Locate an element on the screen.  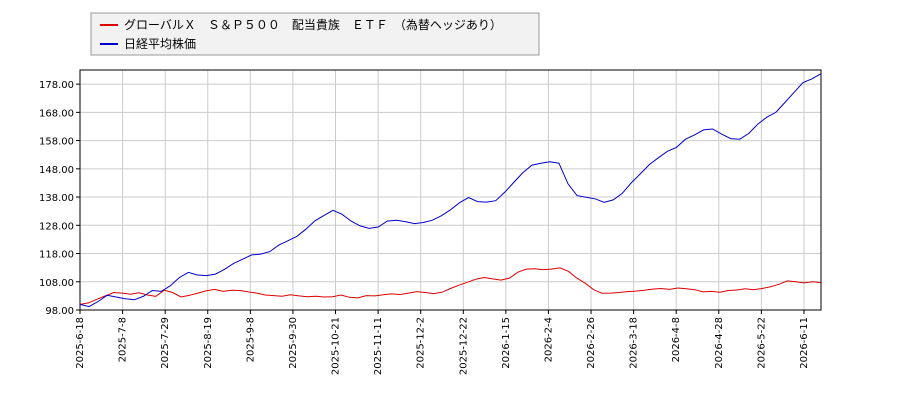
y-tick-label: 178.00 is located at coordinates (56, 85).